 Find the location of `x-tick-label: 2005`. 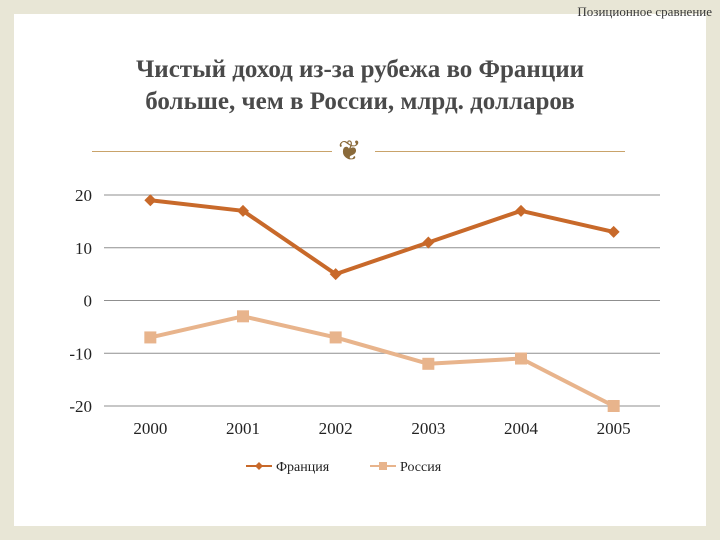

x-tick-label: 2005 is located at coordinates (614, 428).